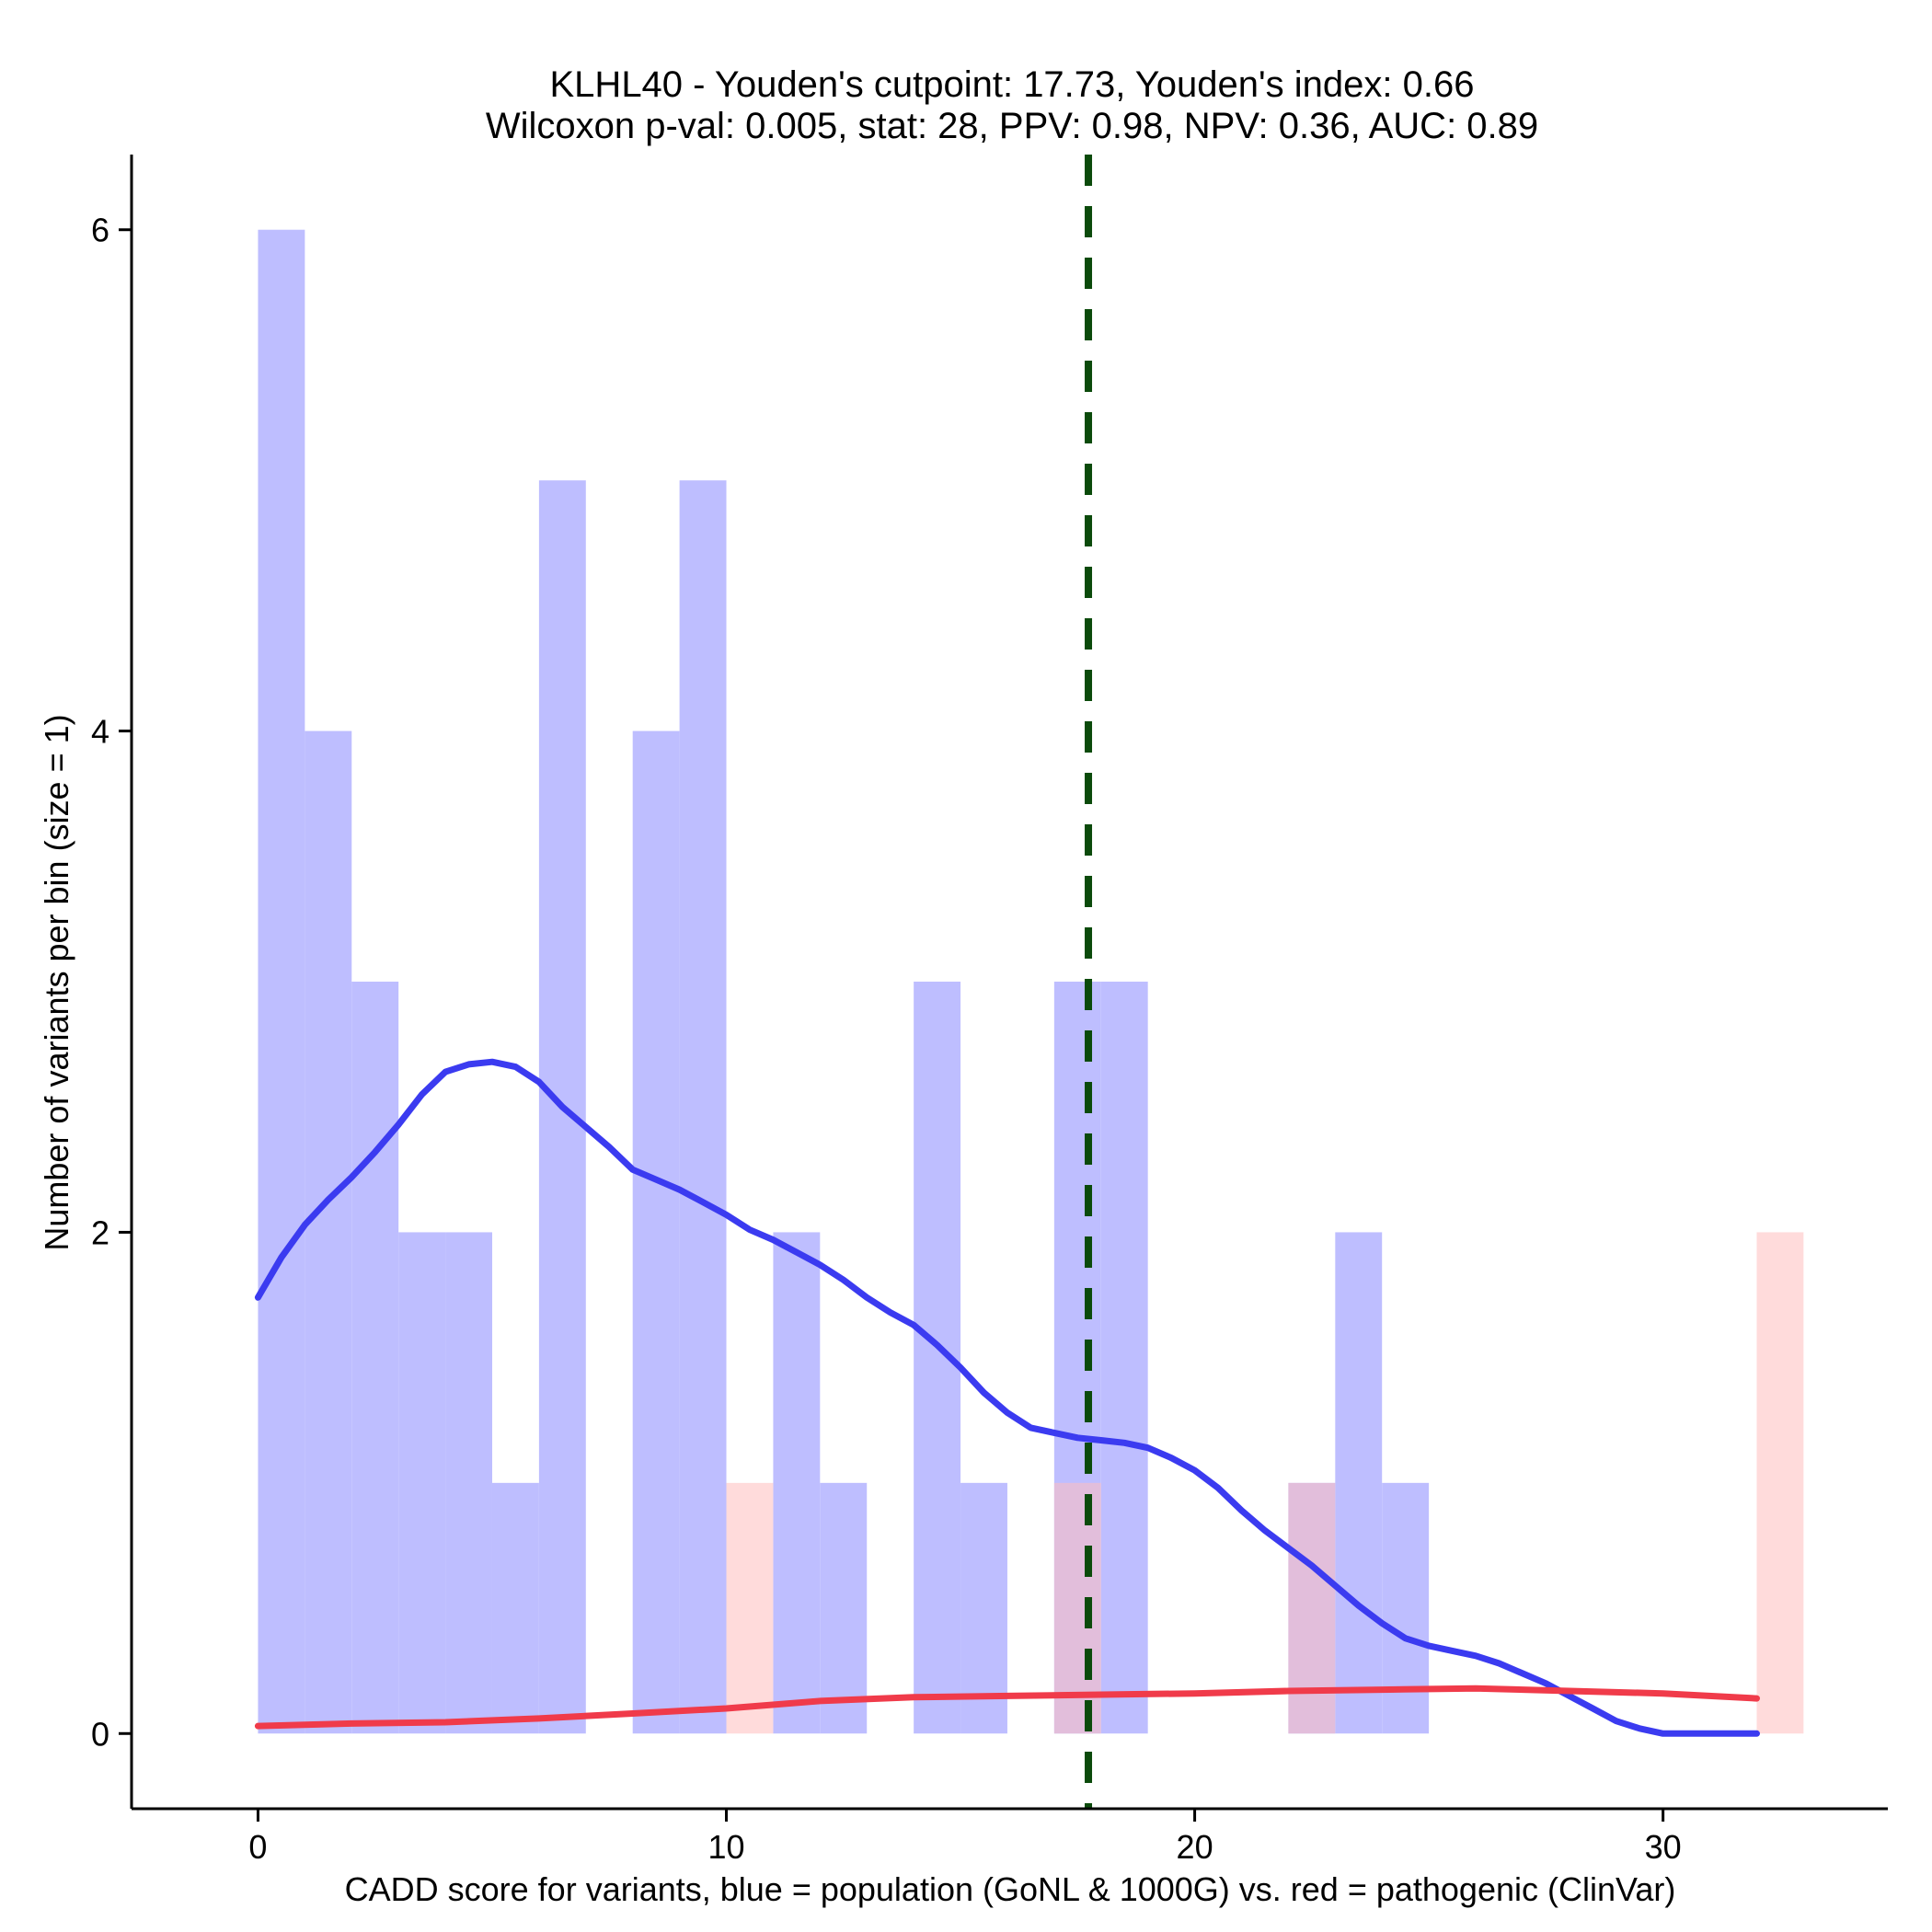 This screenshot has height=1932, width=1932. I want to click on x-axis-ticks: 0 10 20 30, so click(965, 1837).